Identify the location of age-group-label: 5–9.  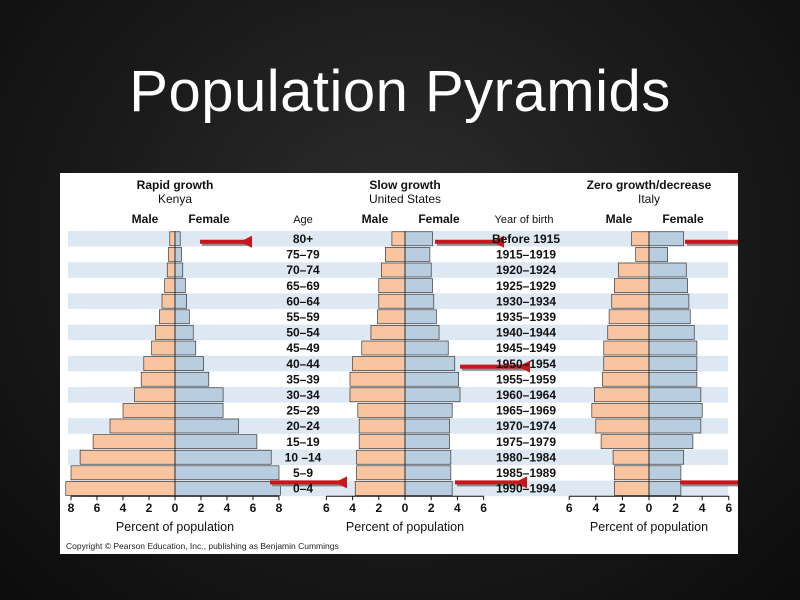
(303, 473).